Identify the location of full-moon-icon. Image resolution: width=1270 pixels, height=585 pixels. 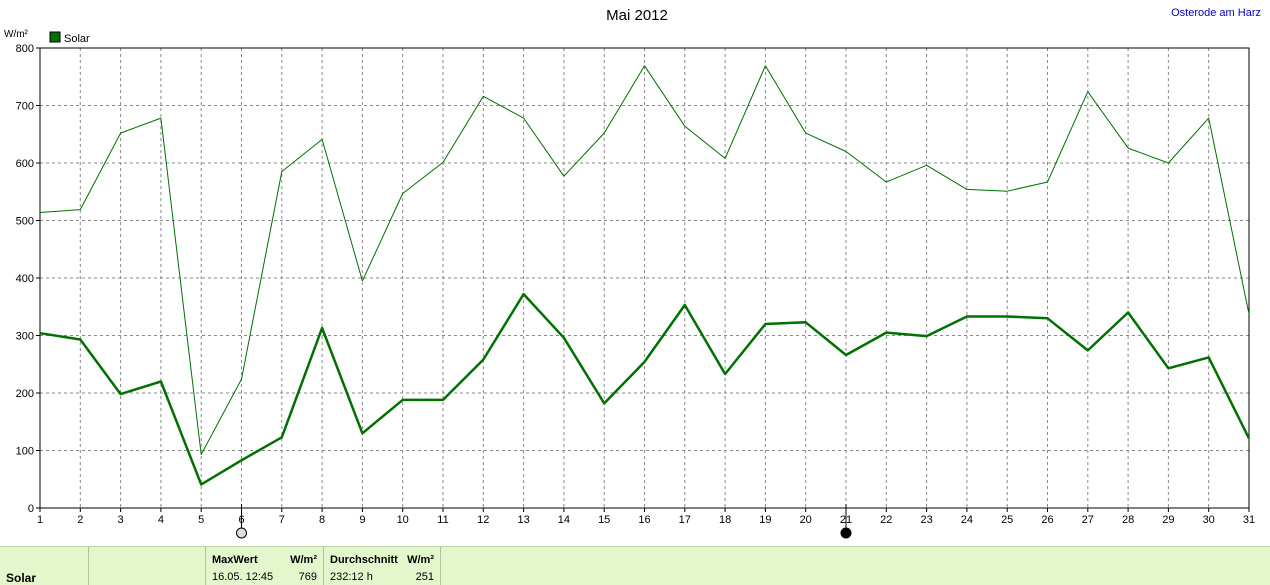
(241, 533).